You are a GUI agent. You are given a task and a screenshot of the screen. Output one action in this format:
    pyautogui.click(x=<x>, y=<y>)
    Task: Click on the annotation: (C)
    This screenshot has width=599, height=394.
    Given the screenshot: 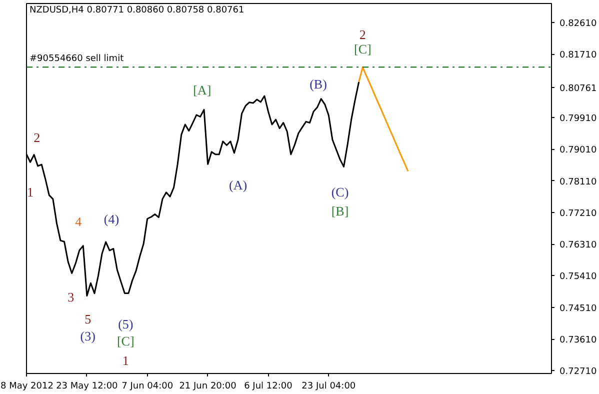 What is the action you would take?
    pyautogui.click(x=340, y=192)
    